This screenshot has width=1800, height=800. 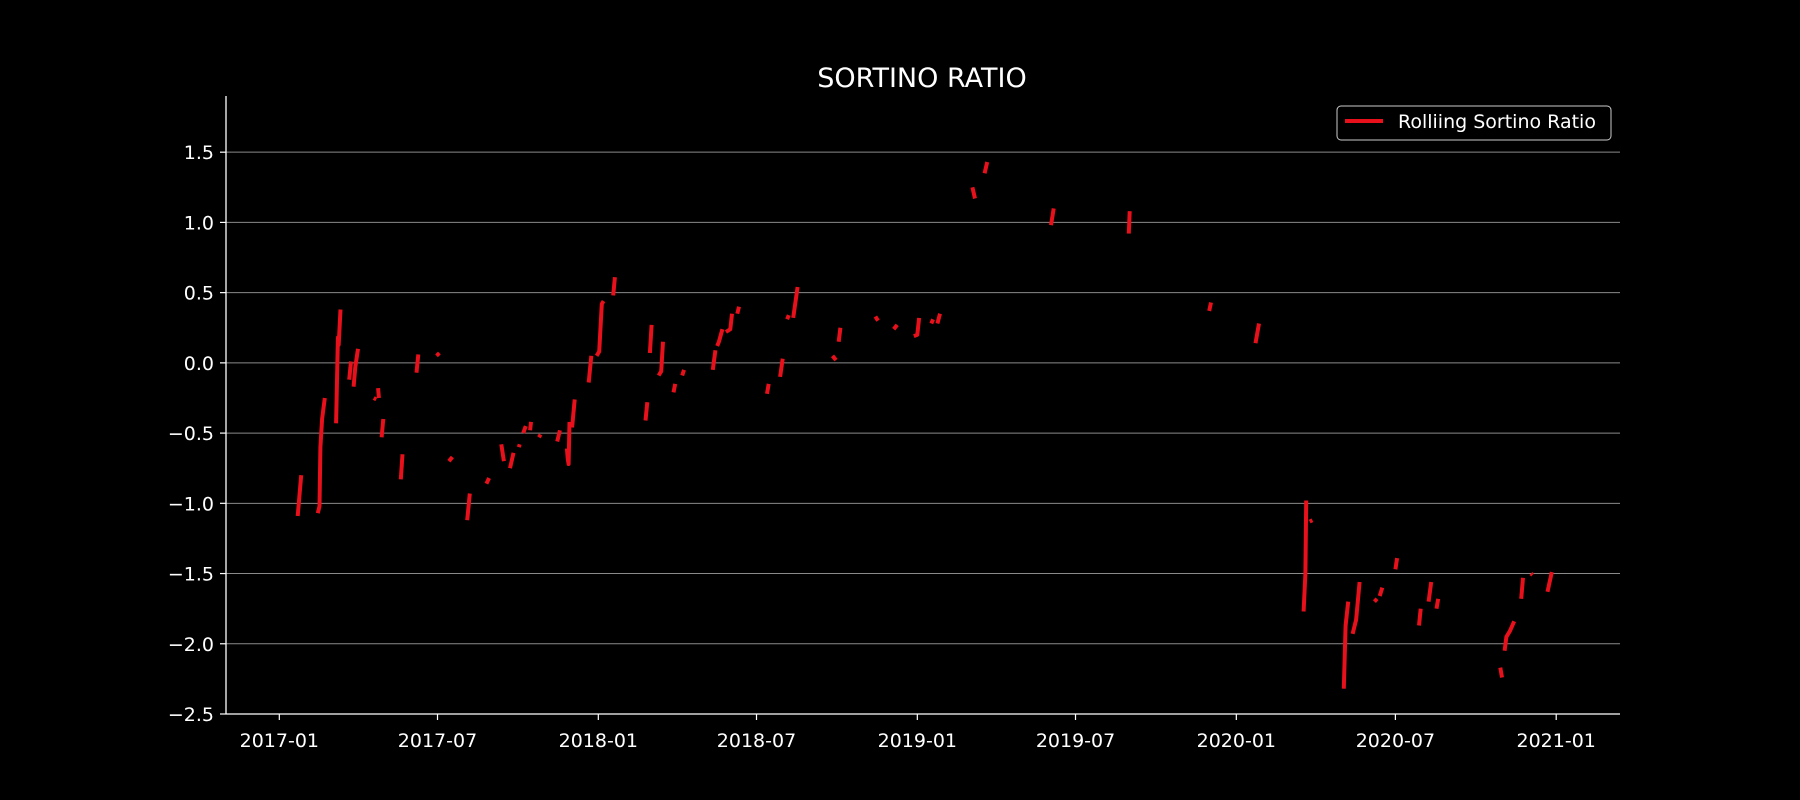 What do you see at coordinates (917, 741) in the screenshot?
I see `x-tick-label: 2019-01` at bounding box center [917, 741].